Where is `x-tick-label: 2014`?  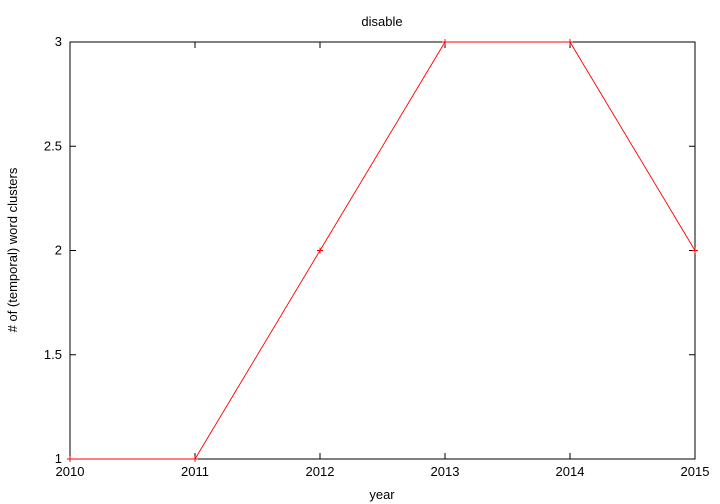
x-tick-label: 2014 is located at coordinates (570, 471).